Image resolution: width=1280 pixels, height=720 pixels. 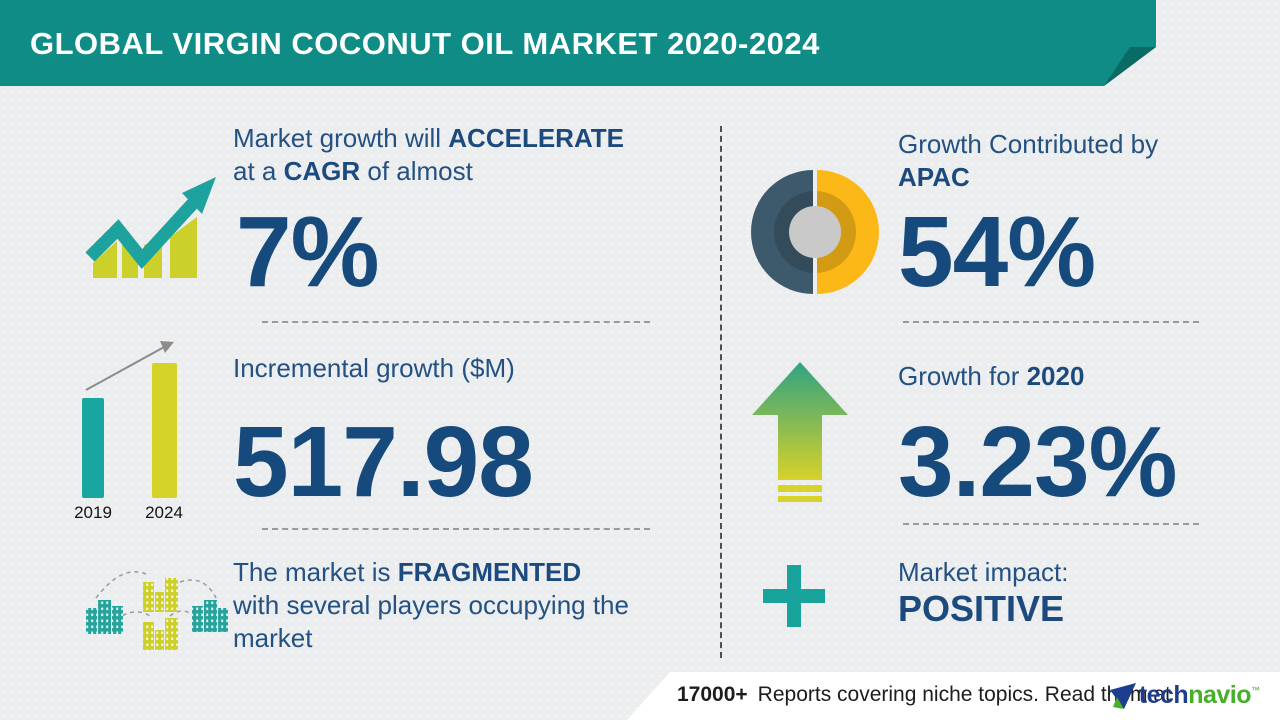 What do you see at coordinates (1038, 462) in the screenshot?
I see `yoy-growth-value: 3.23%` at bounding box center [1038, 462].